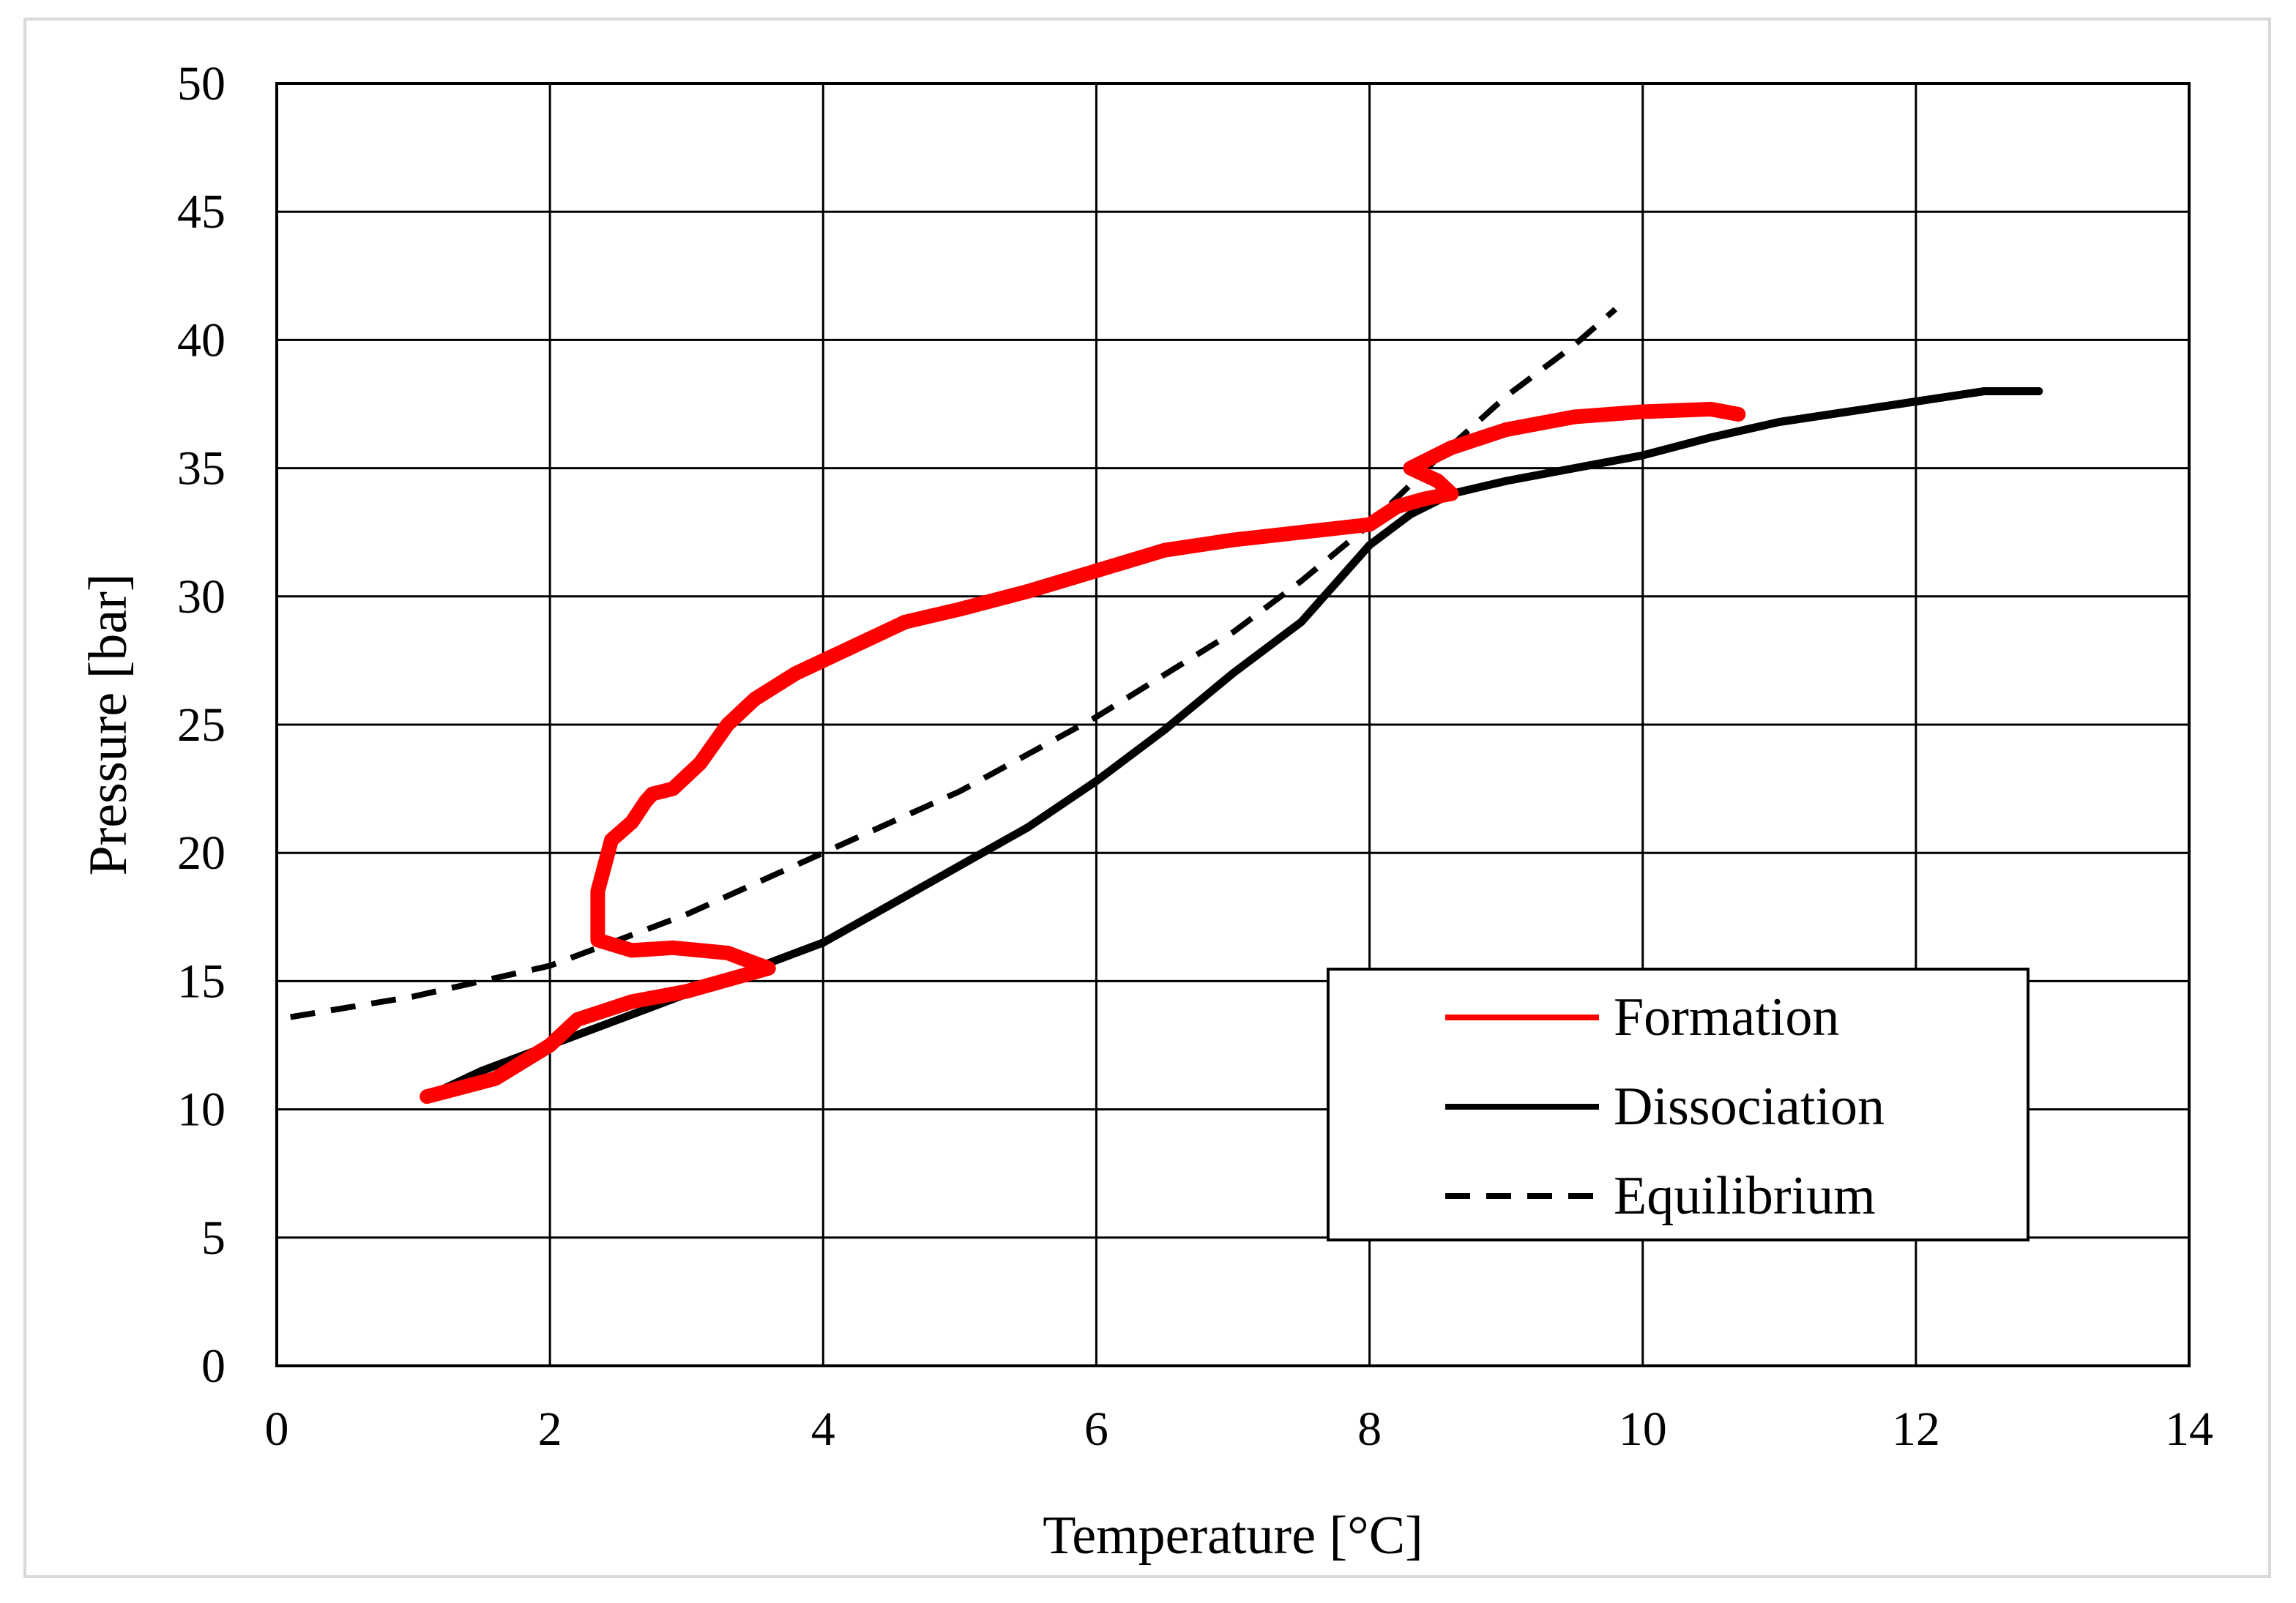  I want to click on legend-box, so click(1678, 1104).